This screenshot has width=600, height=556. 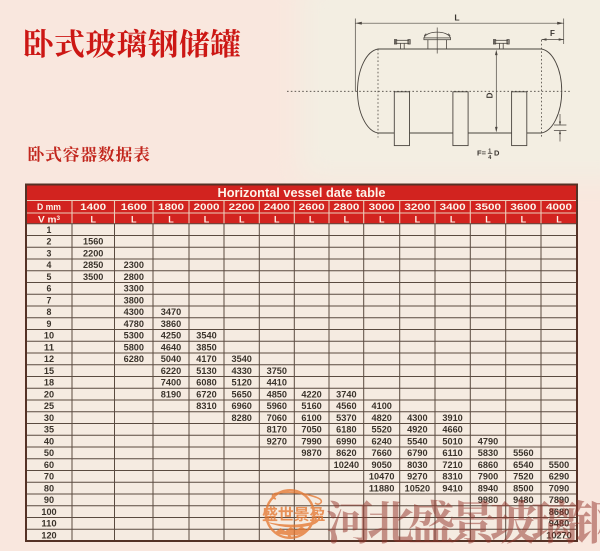 What do you see at coordinates (452, 441) in the screenshot?
I see `svg-text: 5010` at bounding box center [452, 441].